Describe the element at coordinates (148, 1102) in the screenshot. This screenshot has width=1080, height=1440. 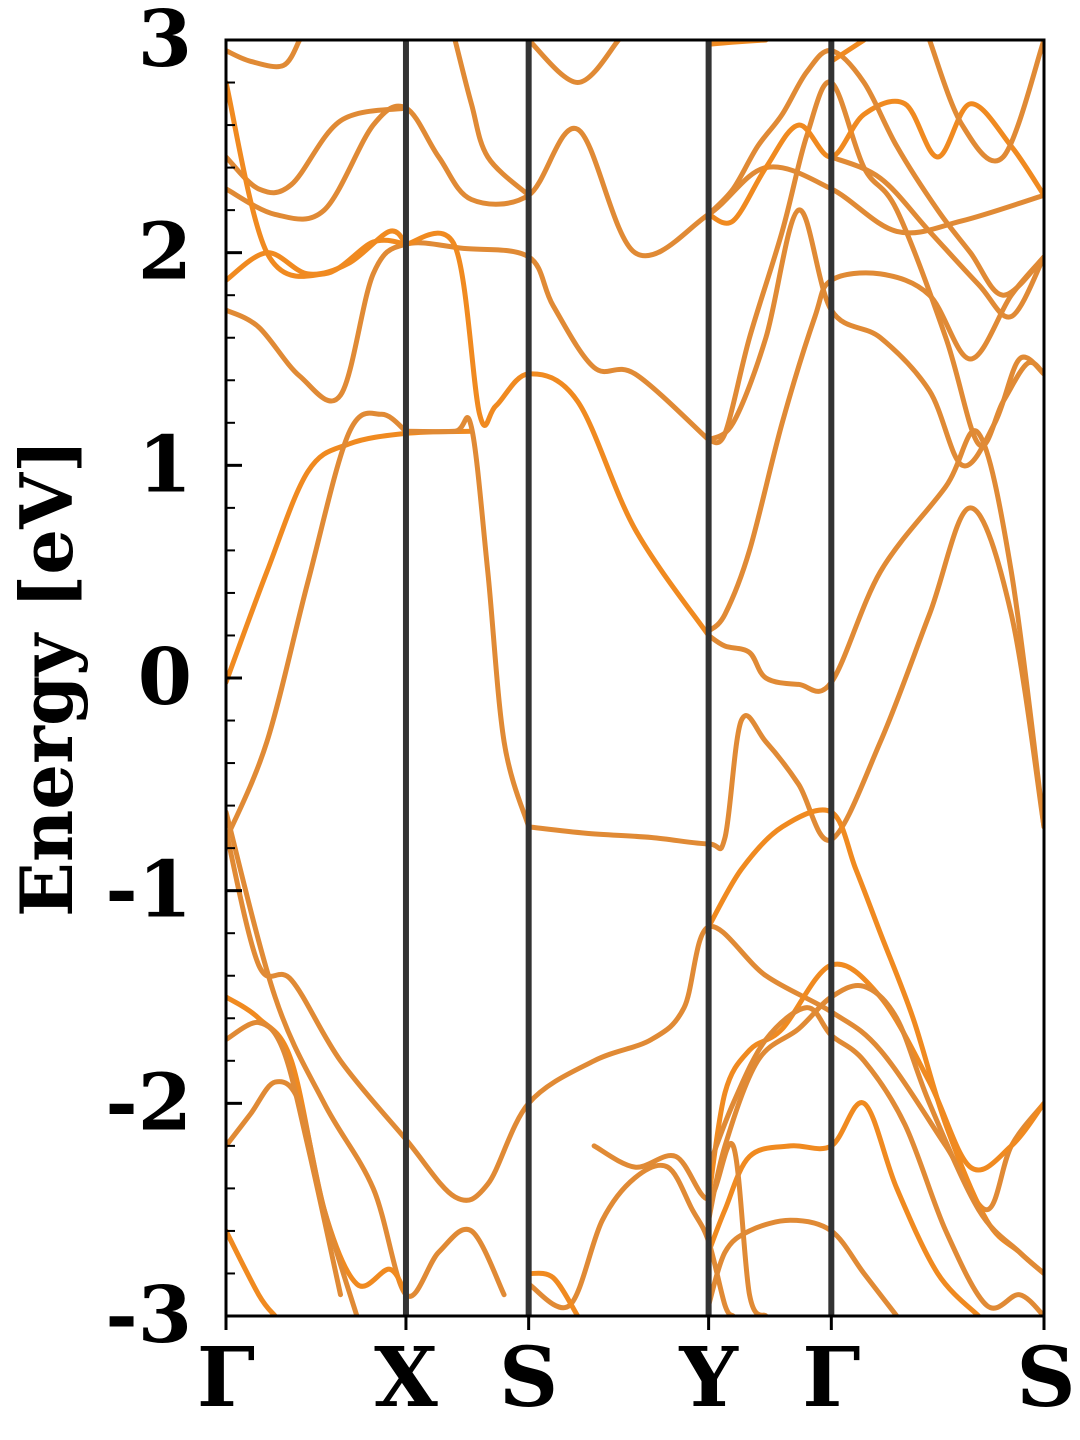
I see `y-tick-label: -2` at that location.